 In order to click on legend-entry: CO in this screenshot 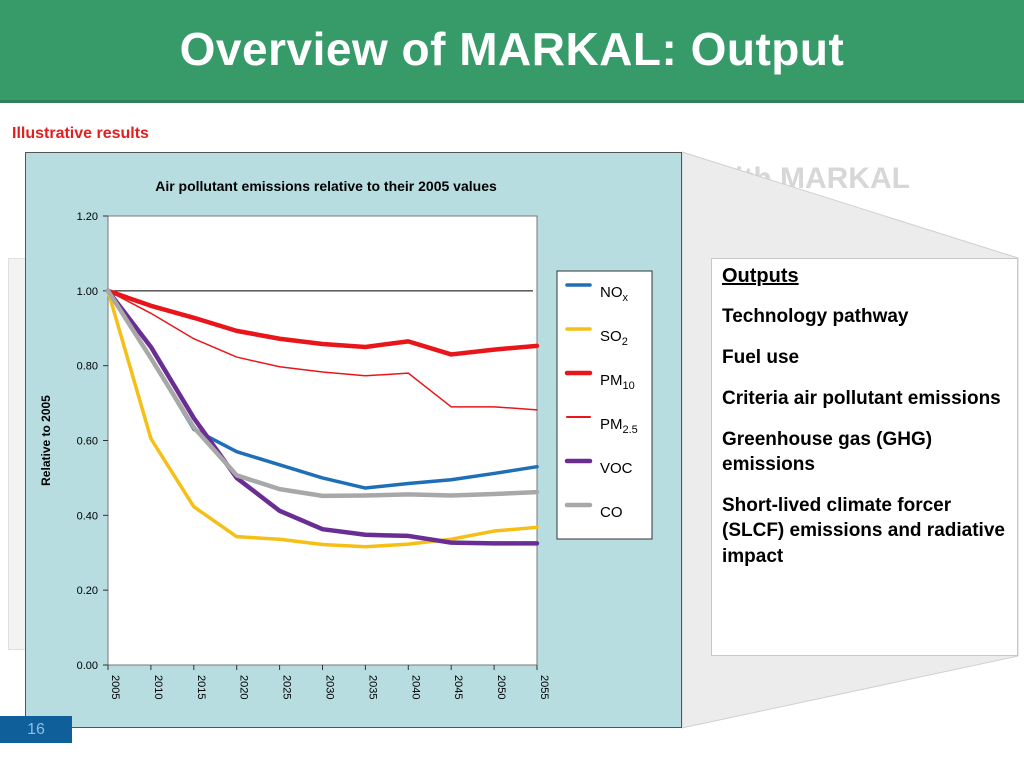, I will do `click(611, 512)`.